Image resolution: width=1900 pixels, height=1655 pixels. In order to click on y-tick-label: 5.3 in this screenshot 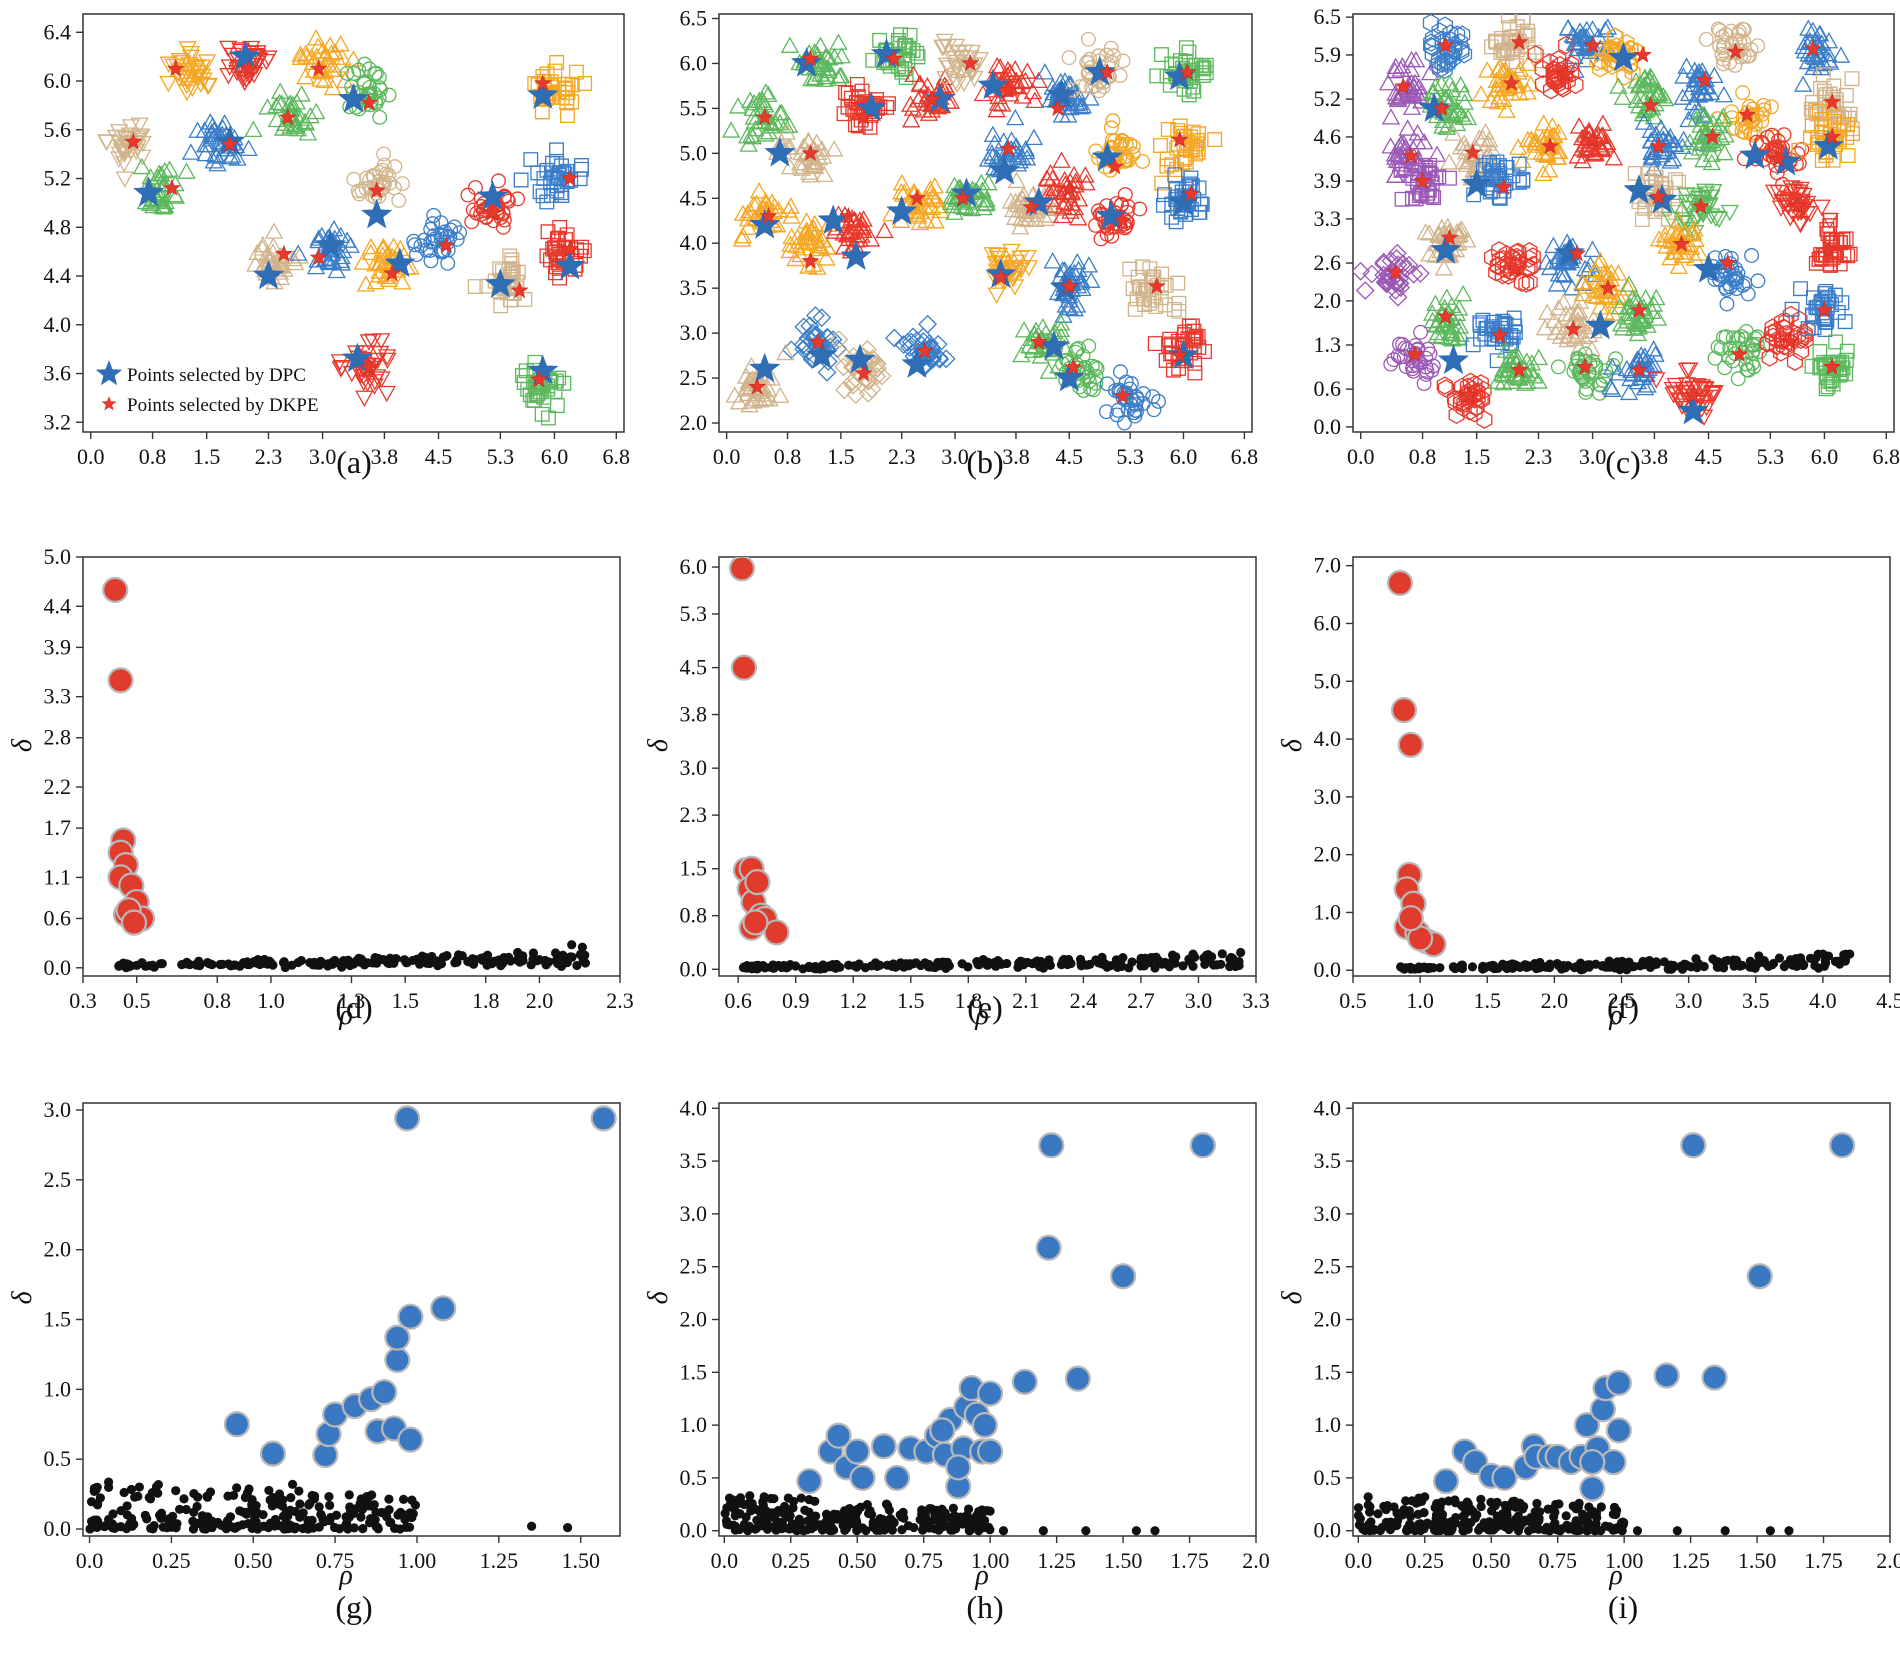, I will do `click(694, 613)`.